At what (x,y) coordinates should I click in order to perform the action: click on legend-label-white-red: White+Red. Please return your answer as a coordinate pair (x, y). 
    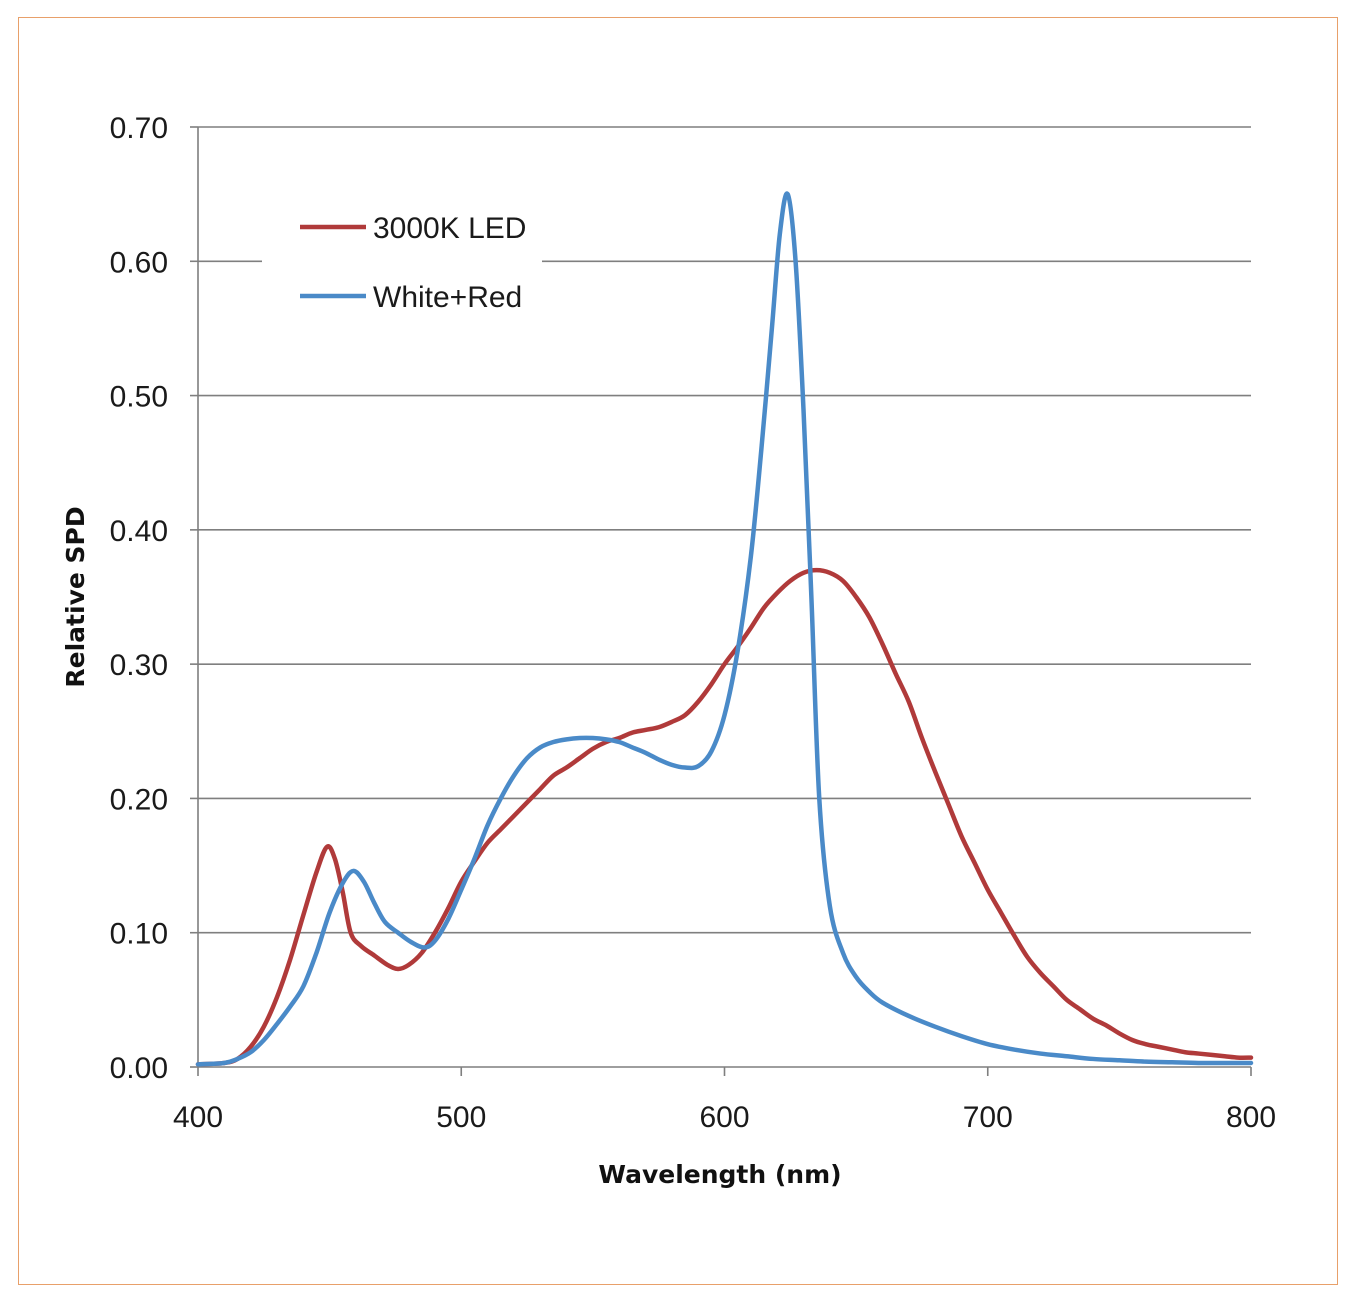
    Looking at the image, I should click on (447, 297).